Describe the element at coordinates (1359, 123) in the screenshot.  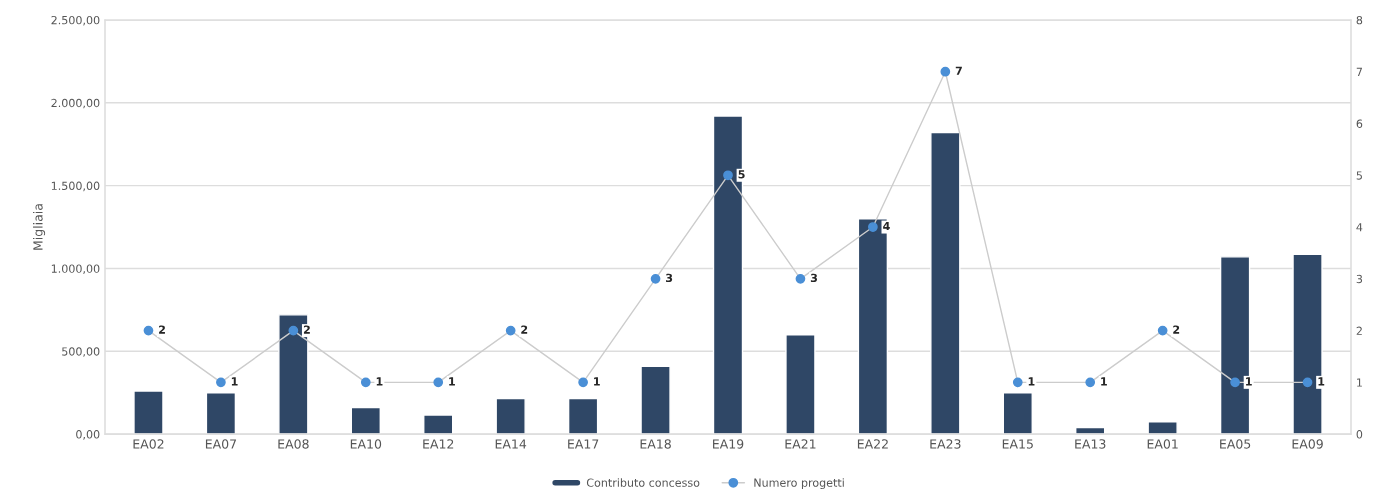
I see `y2-tick-label: 6` at that location.